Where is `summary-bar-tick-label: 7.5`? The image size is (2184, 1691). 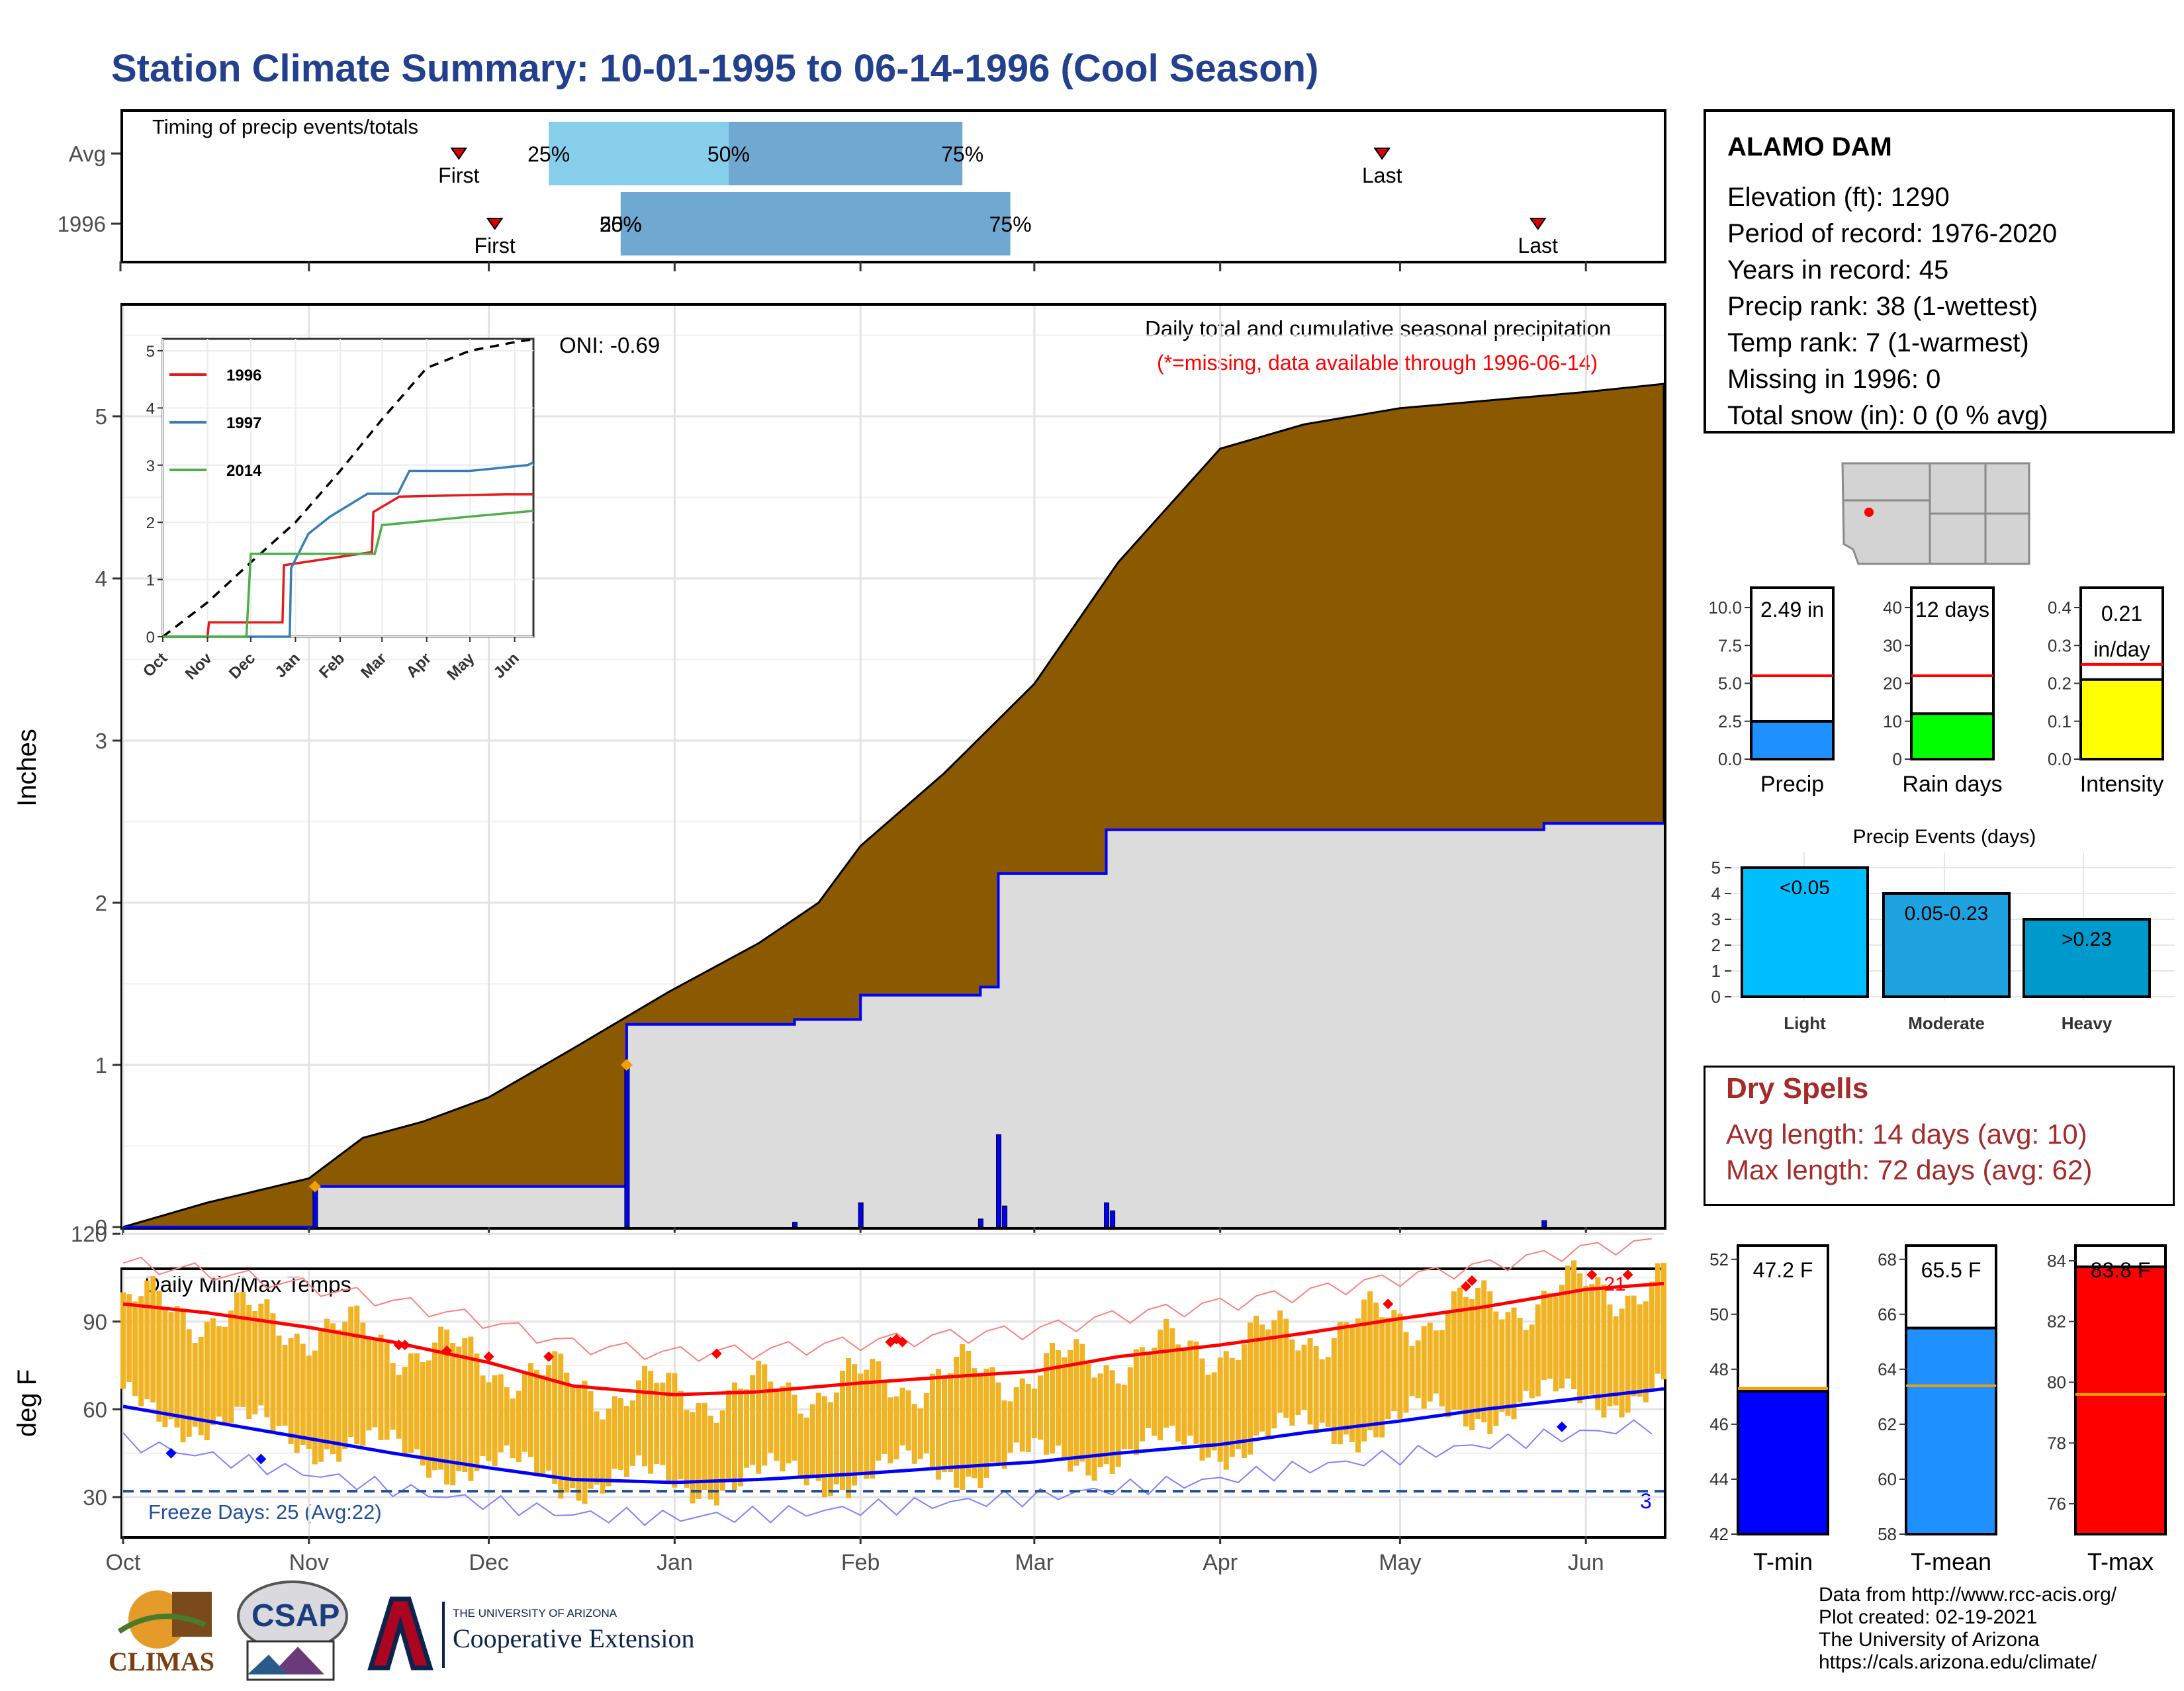
summary-bar-tick-label: 7.5 is located at coordinates (1730, 645).